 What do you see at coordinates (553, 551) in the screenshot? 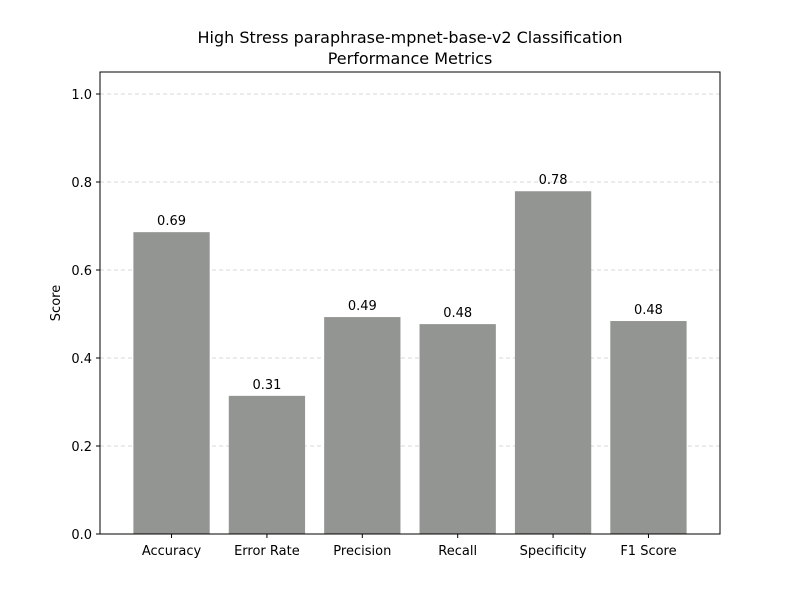
I see `x-tick-label: Specificity` at bounding box center [553, 551].